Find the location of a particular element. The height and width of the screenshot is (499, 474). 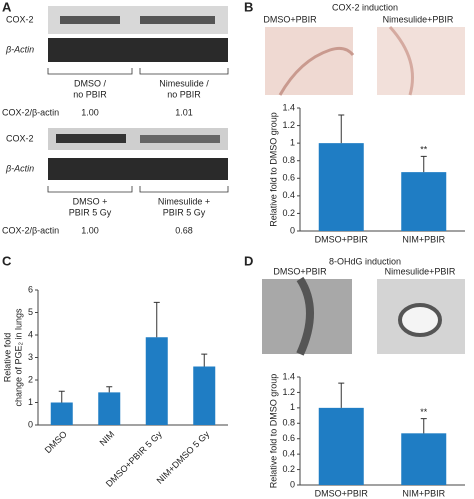

panel-label: D is located at coordinates (248, 260).